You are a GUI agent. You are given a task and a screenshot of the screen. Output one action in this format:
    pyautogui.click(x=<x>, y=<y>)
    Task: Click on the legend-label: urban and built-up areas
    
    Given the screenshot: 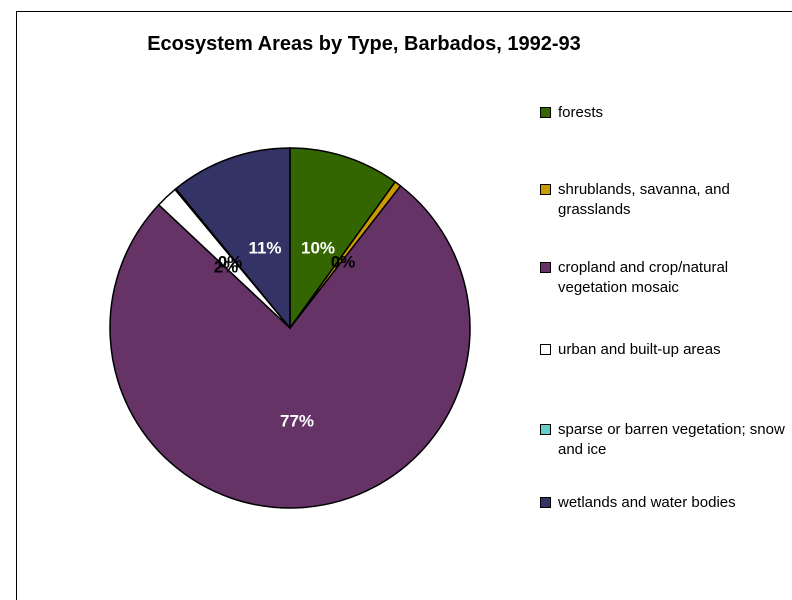 What is the action you would take?
    pyautogui.click(x=639, y=349)
    